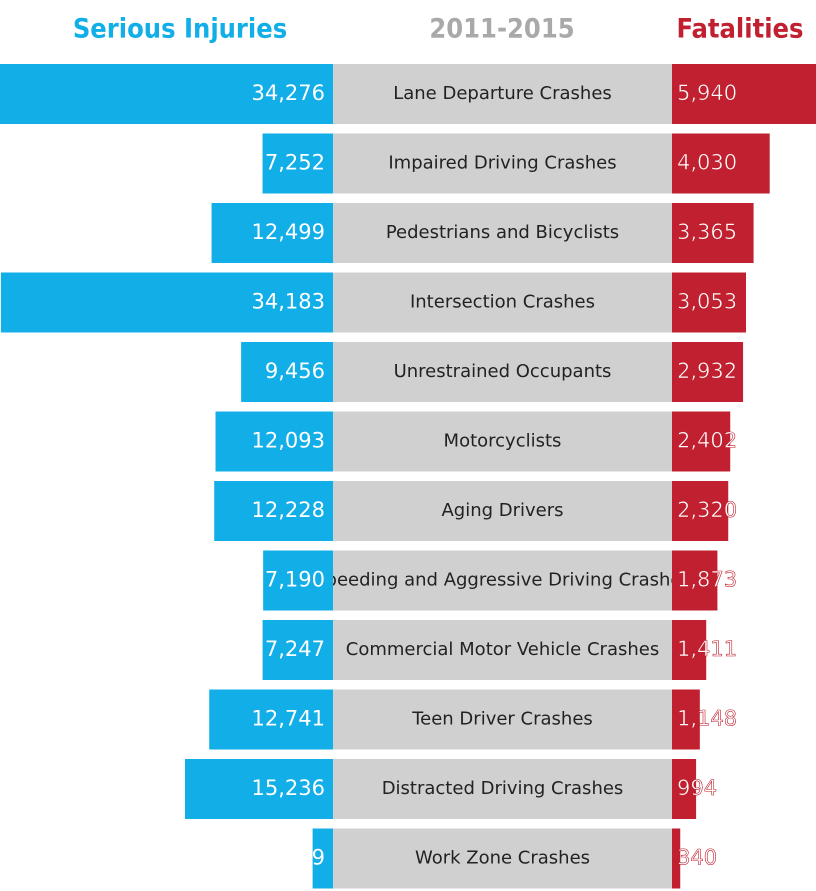 This screenshot has width=816, height=891. I want to click on category-label: Speeding and Aggressive Driving Crashes, so click(502, 580).